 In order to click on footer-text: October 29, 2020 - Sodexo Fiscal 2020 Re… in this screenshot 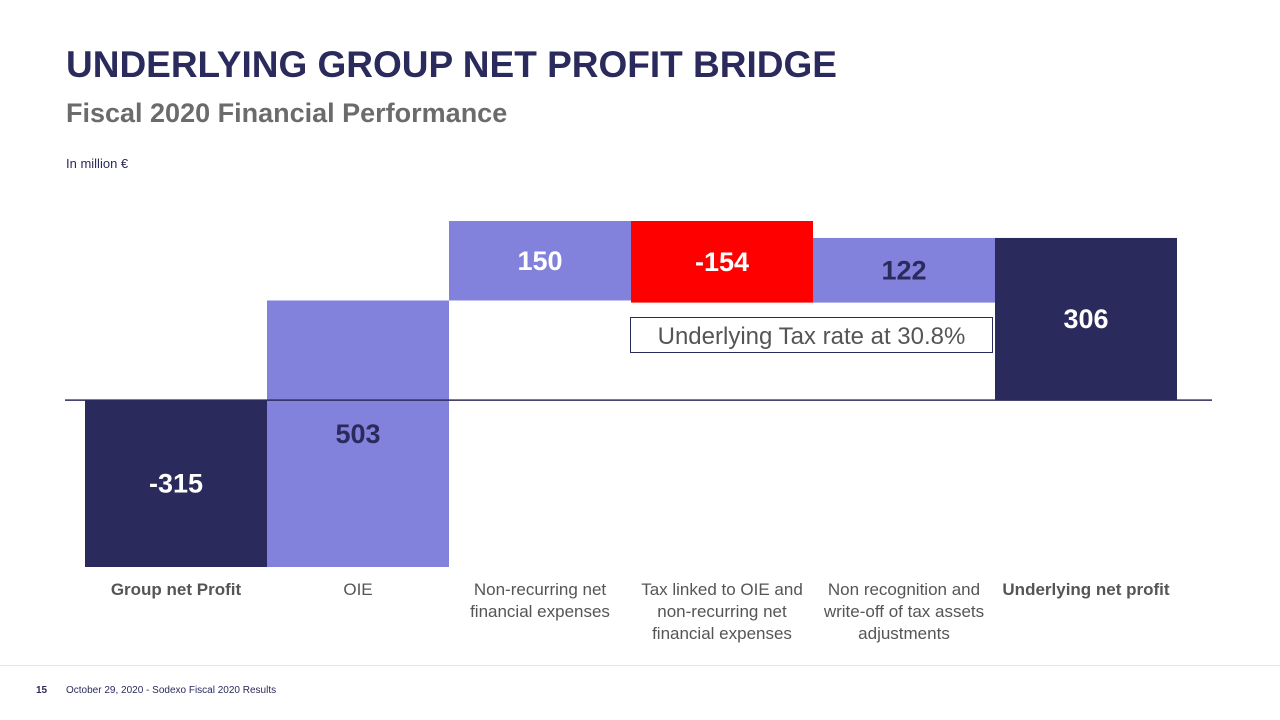, I will do `click(171, 690)`.